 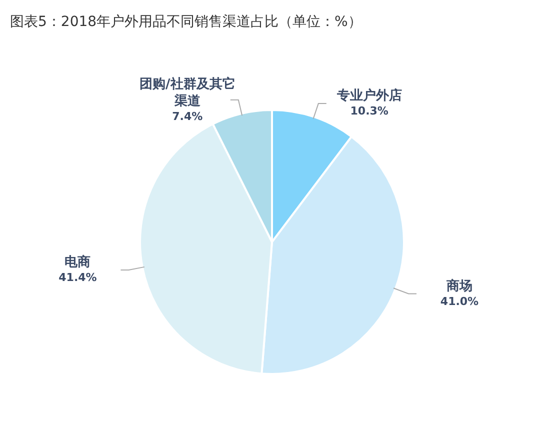 I want to click on slice-label: 团购/社群及其它渠道, so click(x=188, y=92).